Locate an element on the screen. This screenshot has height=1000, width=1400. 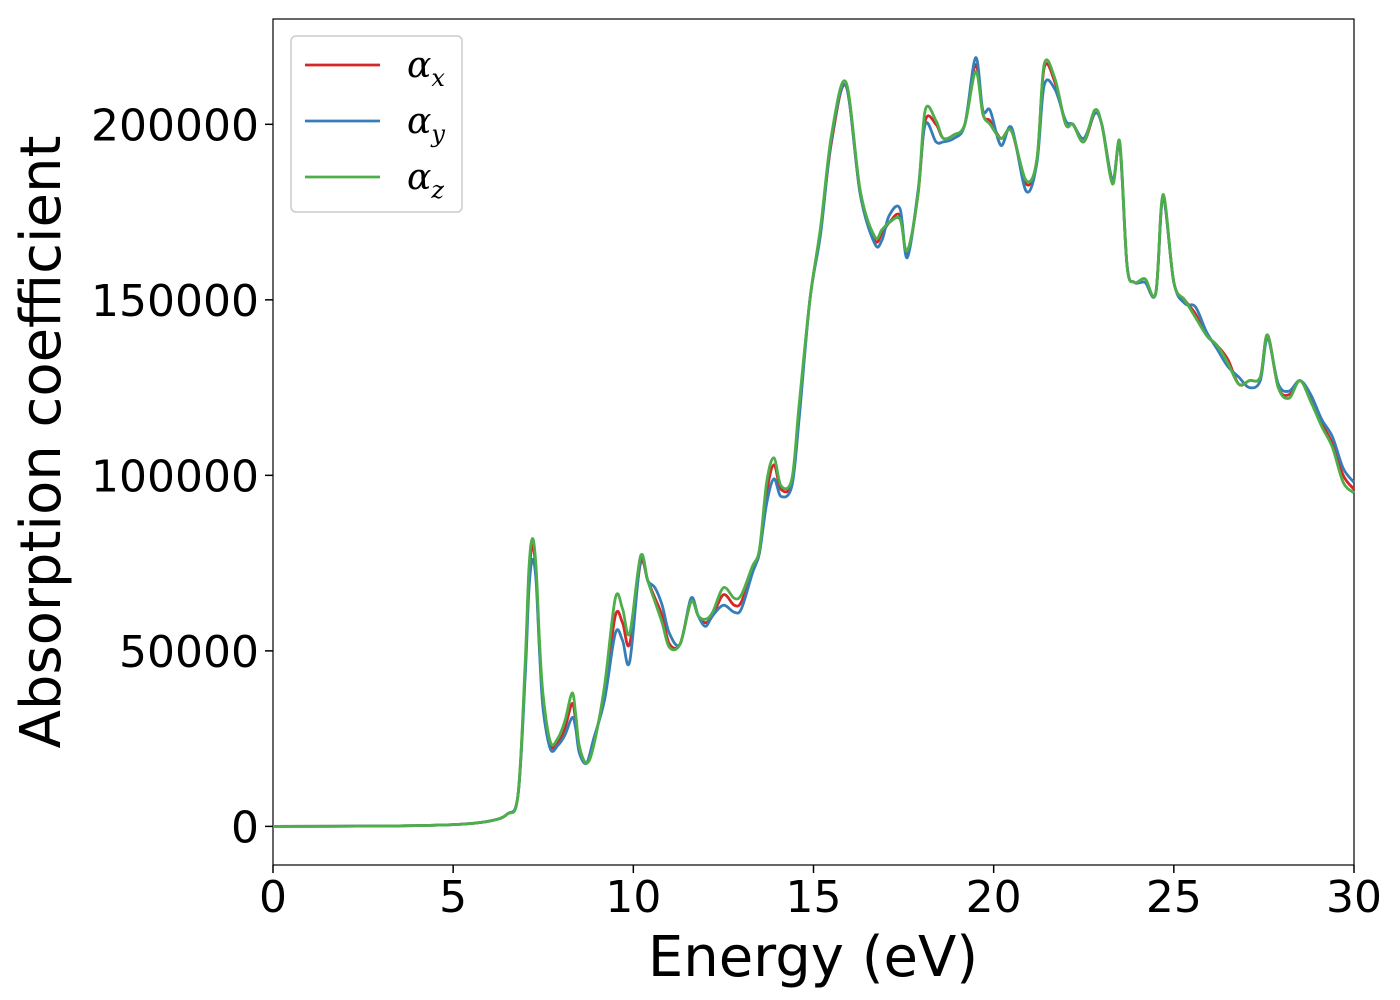
x-tick-label: 0 is located at coordinates (273, 897).